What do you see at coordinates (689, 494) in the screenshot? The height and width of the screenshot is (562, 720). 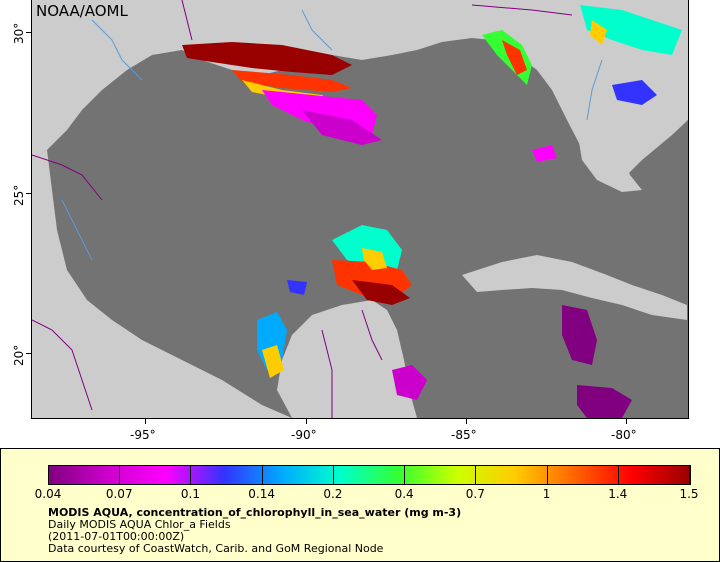 I see `colorbar-label: 1.5` at bounding box center [689, 494].